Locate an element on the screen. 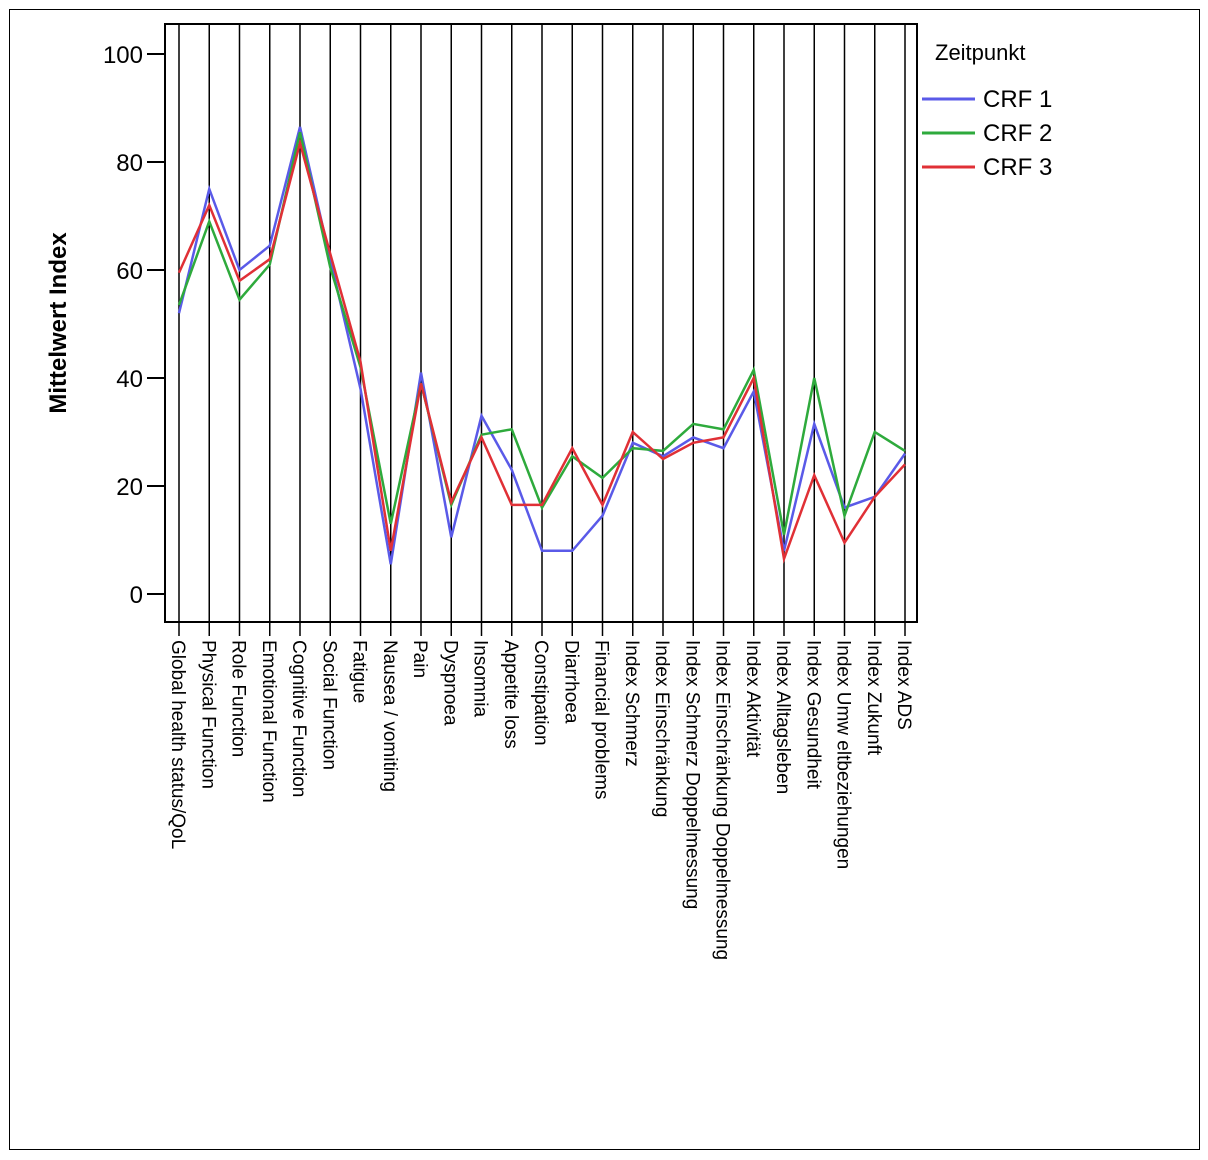  y-tick-label: 0 is located at coordinates (136, 595).